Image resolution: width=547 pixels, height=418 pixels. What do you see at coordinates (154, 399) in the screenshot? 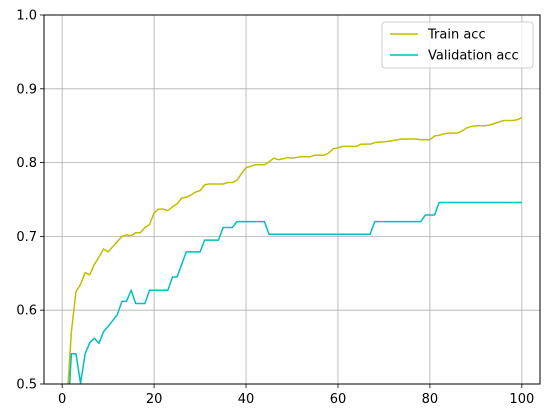
I see `x-tick-label: 20` at bounding box center [154, 399].